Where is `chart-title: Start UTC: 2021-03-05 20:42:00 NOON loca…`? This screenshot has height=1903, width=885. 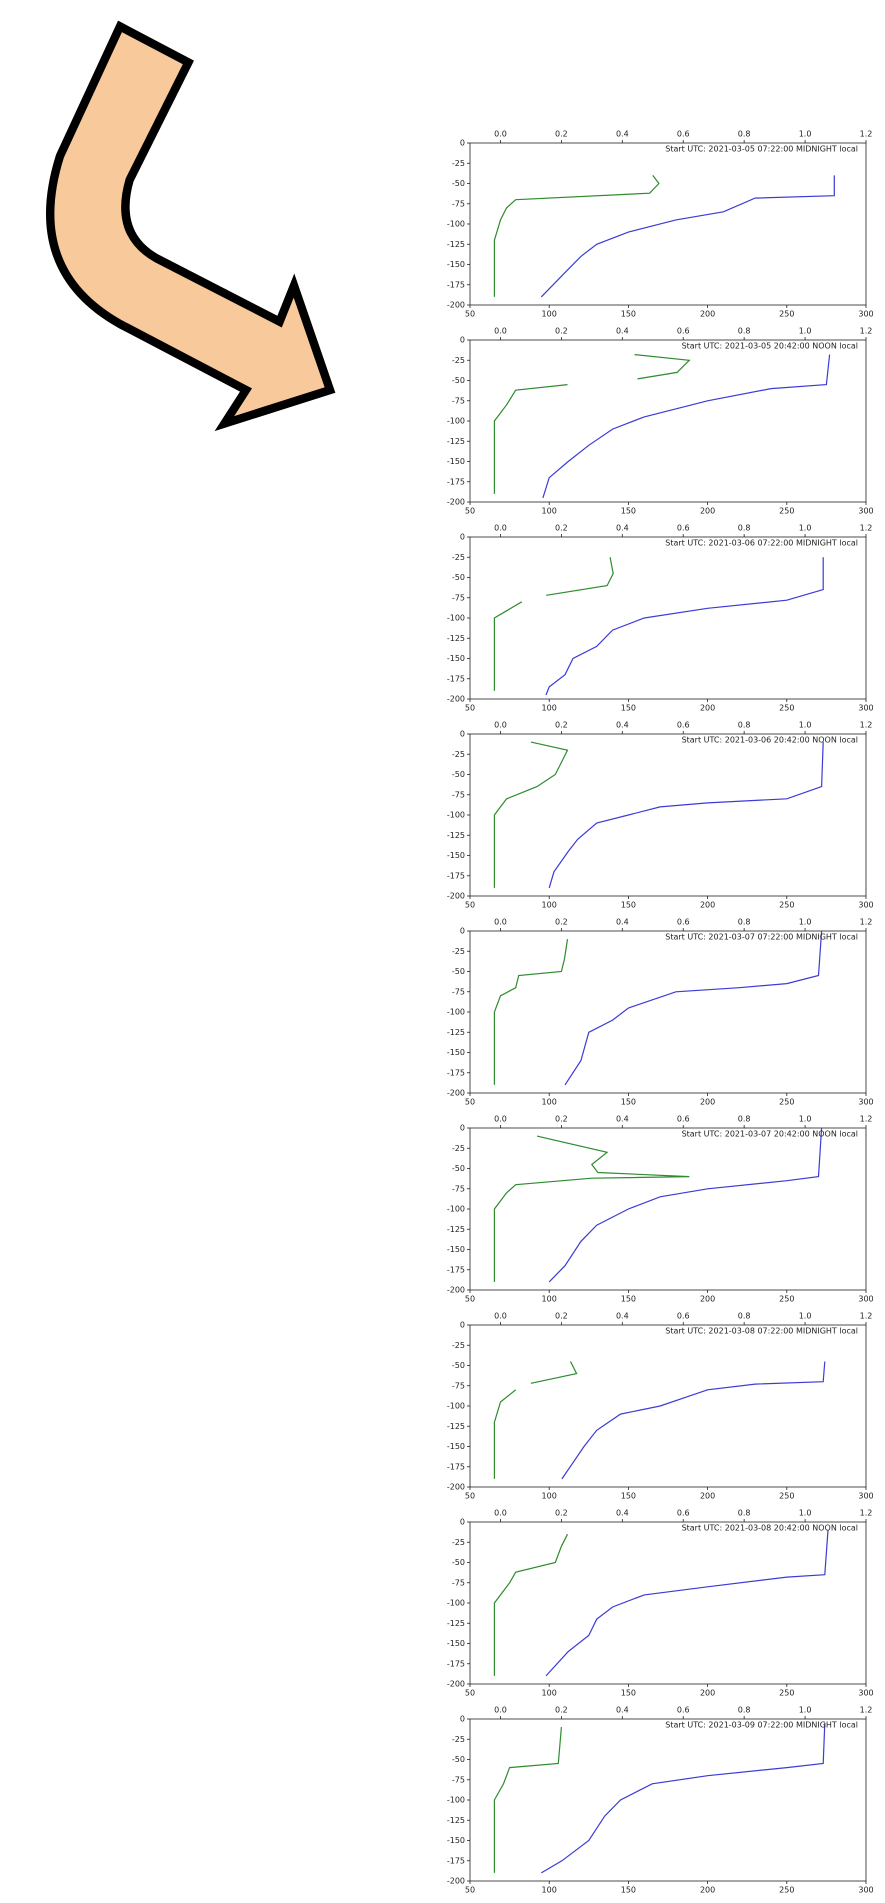 chart-title: Start UTC: 2021-03-05 20:42:00 NOON loca… is located at coordinates (770, 346).